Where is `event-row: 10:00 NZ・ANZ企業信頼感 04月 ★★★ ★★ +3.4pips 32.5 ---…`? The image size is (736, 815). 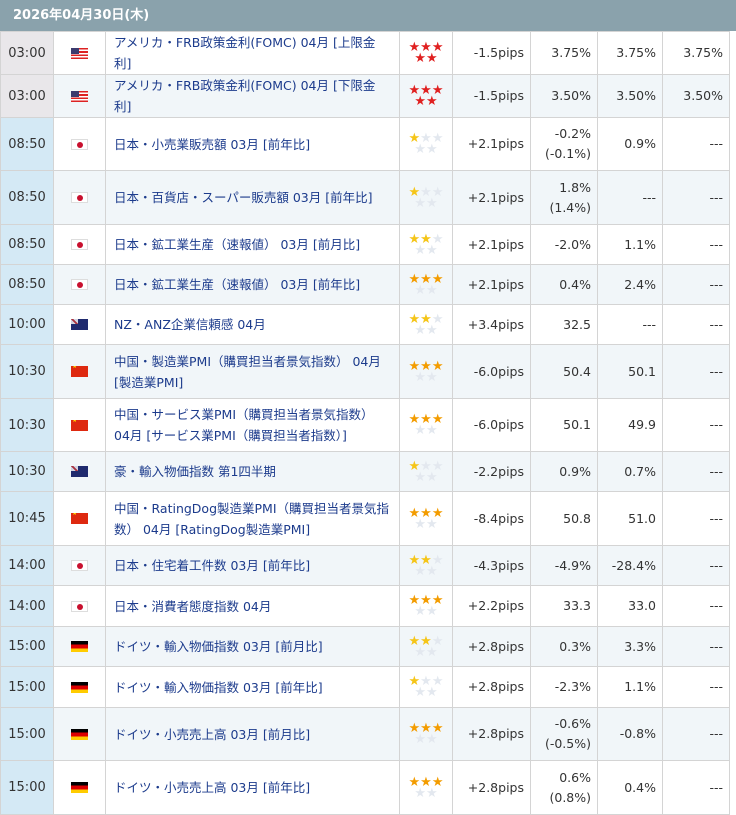
event-row: 10:00 NZ・ANZ企業信頼感 04月 ★★★ ★★ +3.4pips 32.5 ---… is located at coordinates (365, 324).